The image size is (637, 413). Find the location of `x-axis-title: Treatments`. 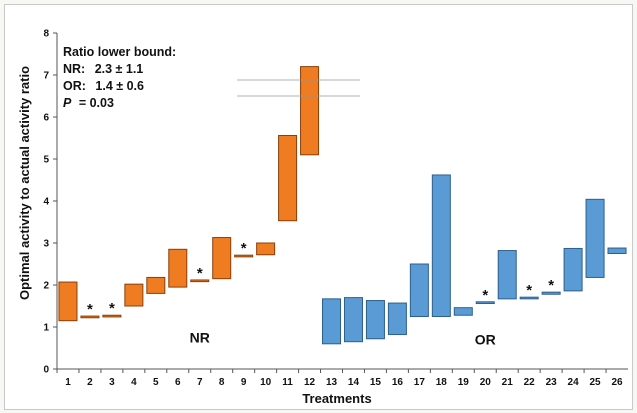

x-axis-title: Treatments is located at coordinates (336, 398).